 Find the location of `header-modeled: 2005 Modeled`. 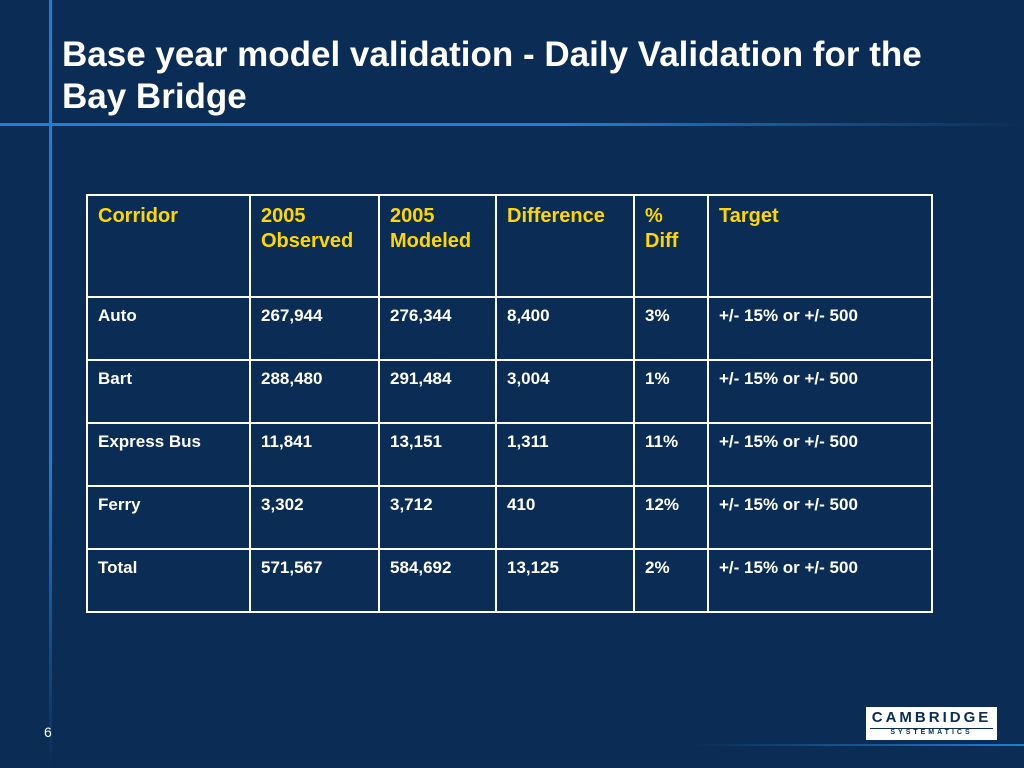

header-modeled: 2005 Modeled is located at coordinates (437, 246).